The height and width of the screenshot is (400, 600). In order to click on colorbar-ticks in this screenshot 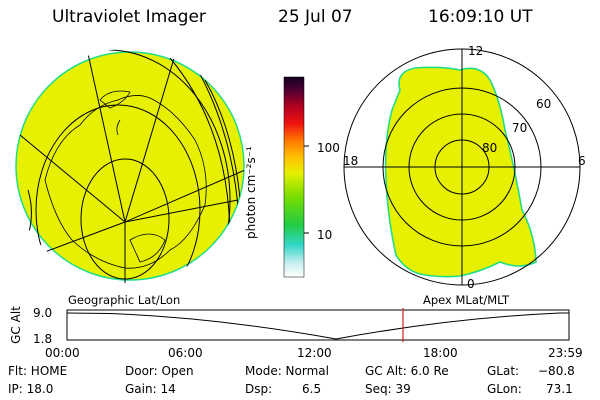, I will do `click(306, 189)`.